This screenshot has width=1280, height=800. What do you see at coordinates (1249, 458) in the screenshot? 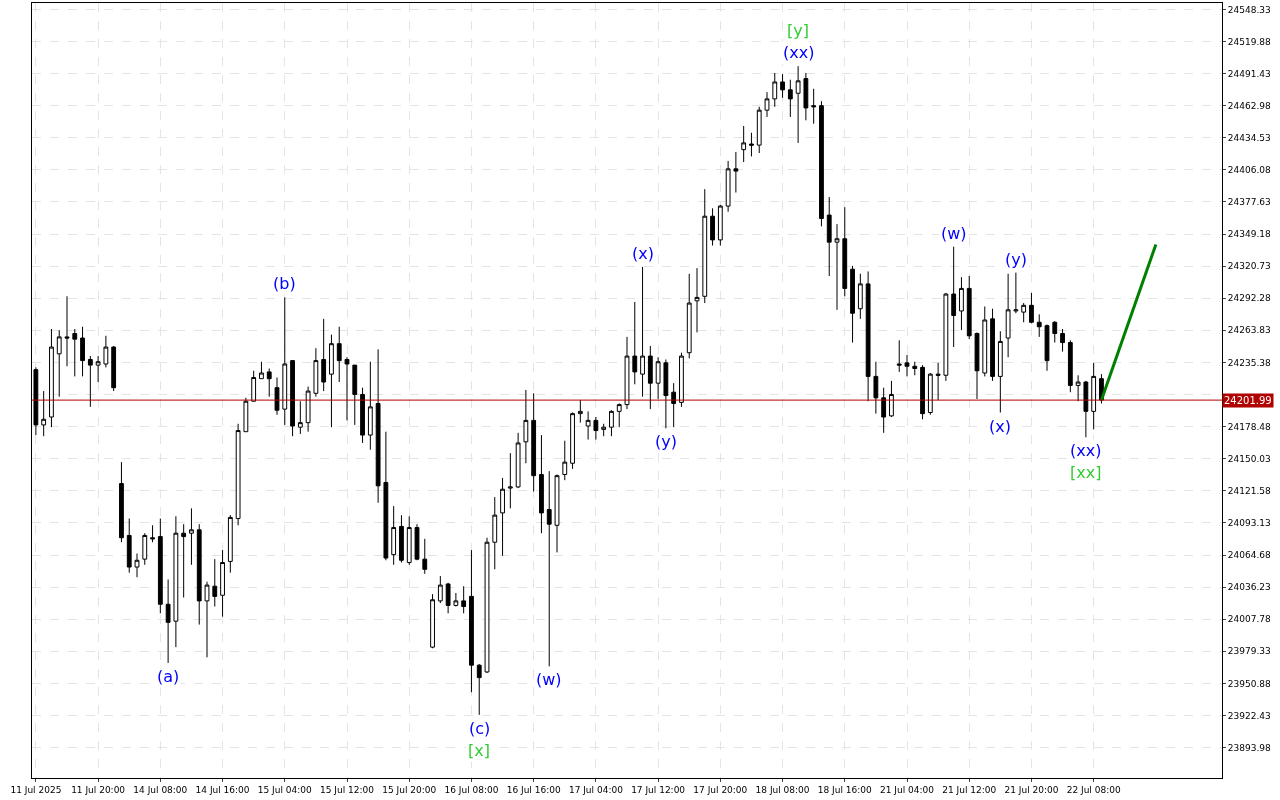
I see `y-tick-label: 24150.03` at bounding box center [1249, 458].